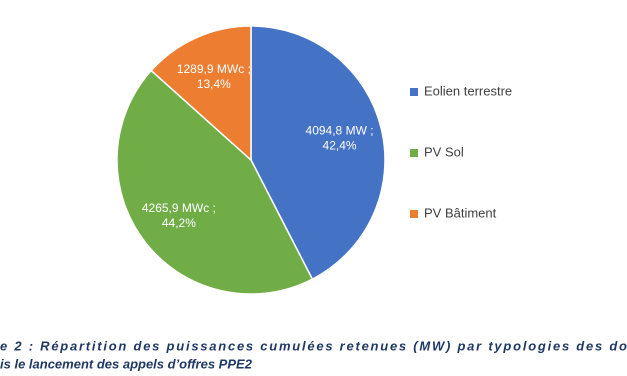 This screenshot has height=376, width=627. I want to click on legend-label: PV Sol, so click(444, 151).